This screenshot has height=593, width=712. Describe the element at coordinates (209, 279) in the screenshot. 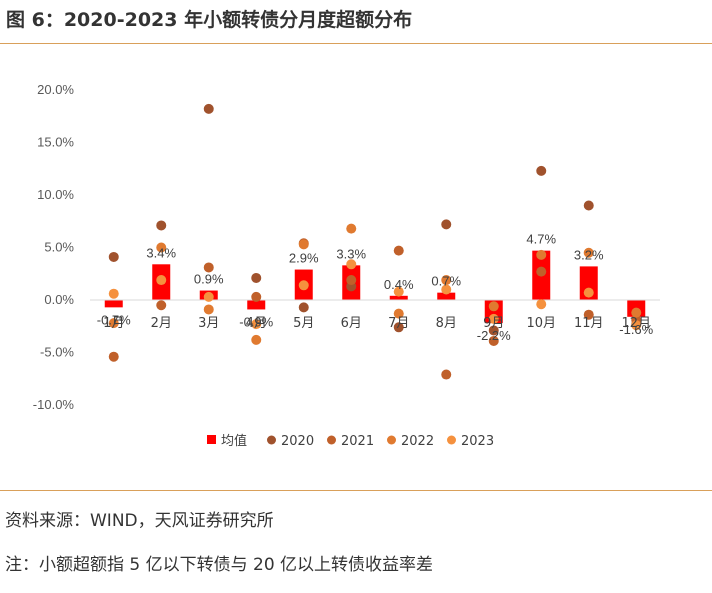

I see `bar-value-label: 0.9%` at that location.